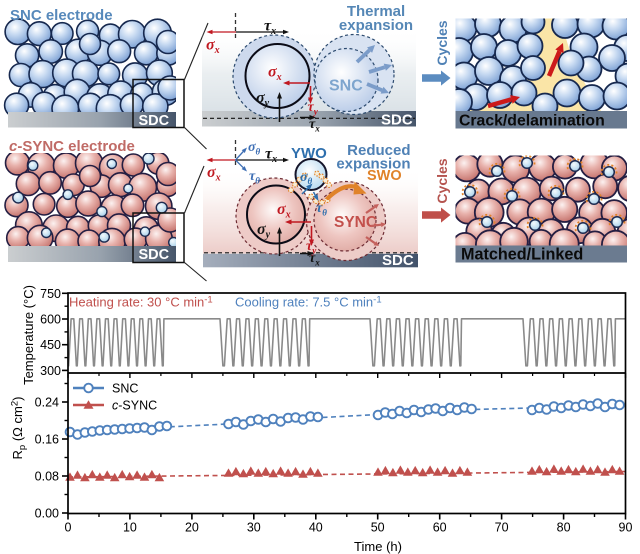  What do you see at coordinates (254, 528) in the screenshot?
I see `svg-text: 30` at bounding box center [254, 528].